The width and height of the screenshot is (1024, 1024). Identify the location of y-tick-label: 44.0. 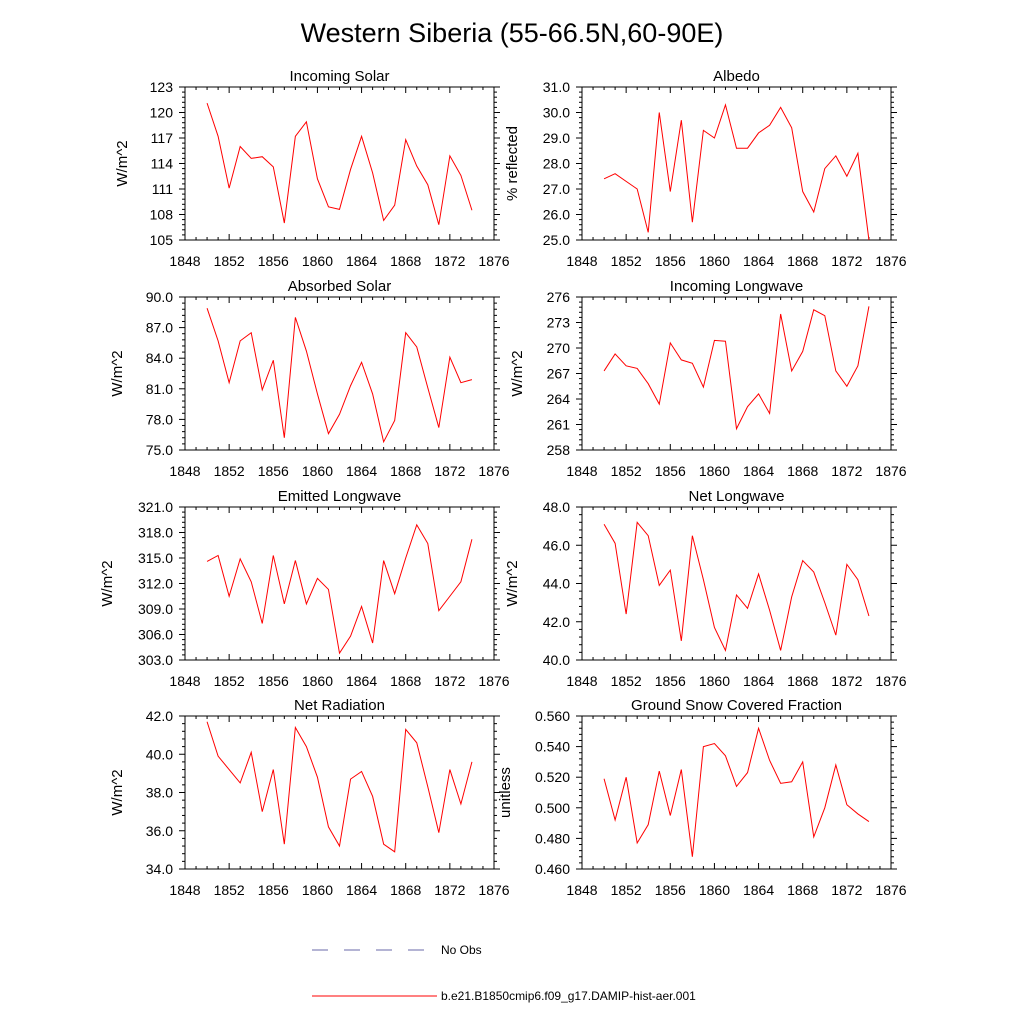
(556, 584).